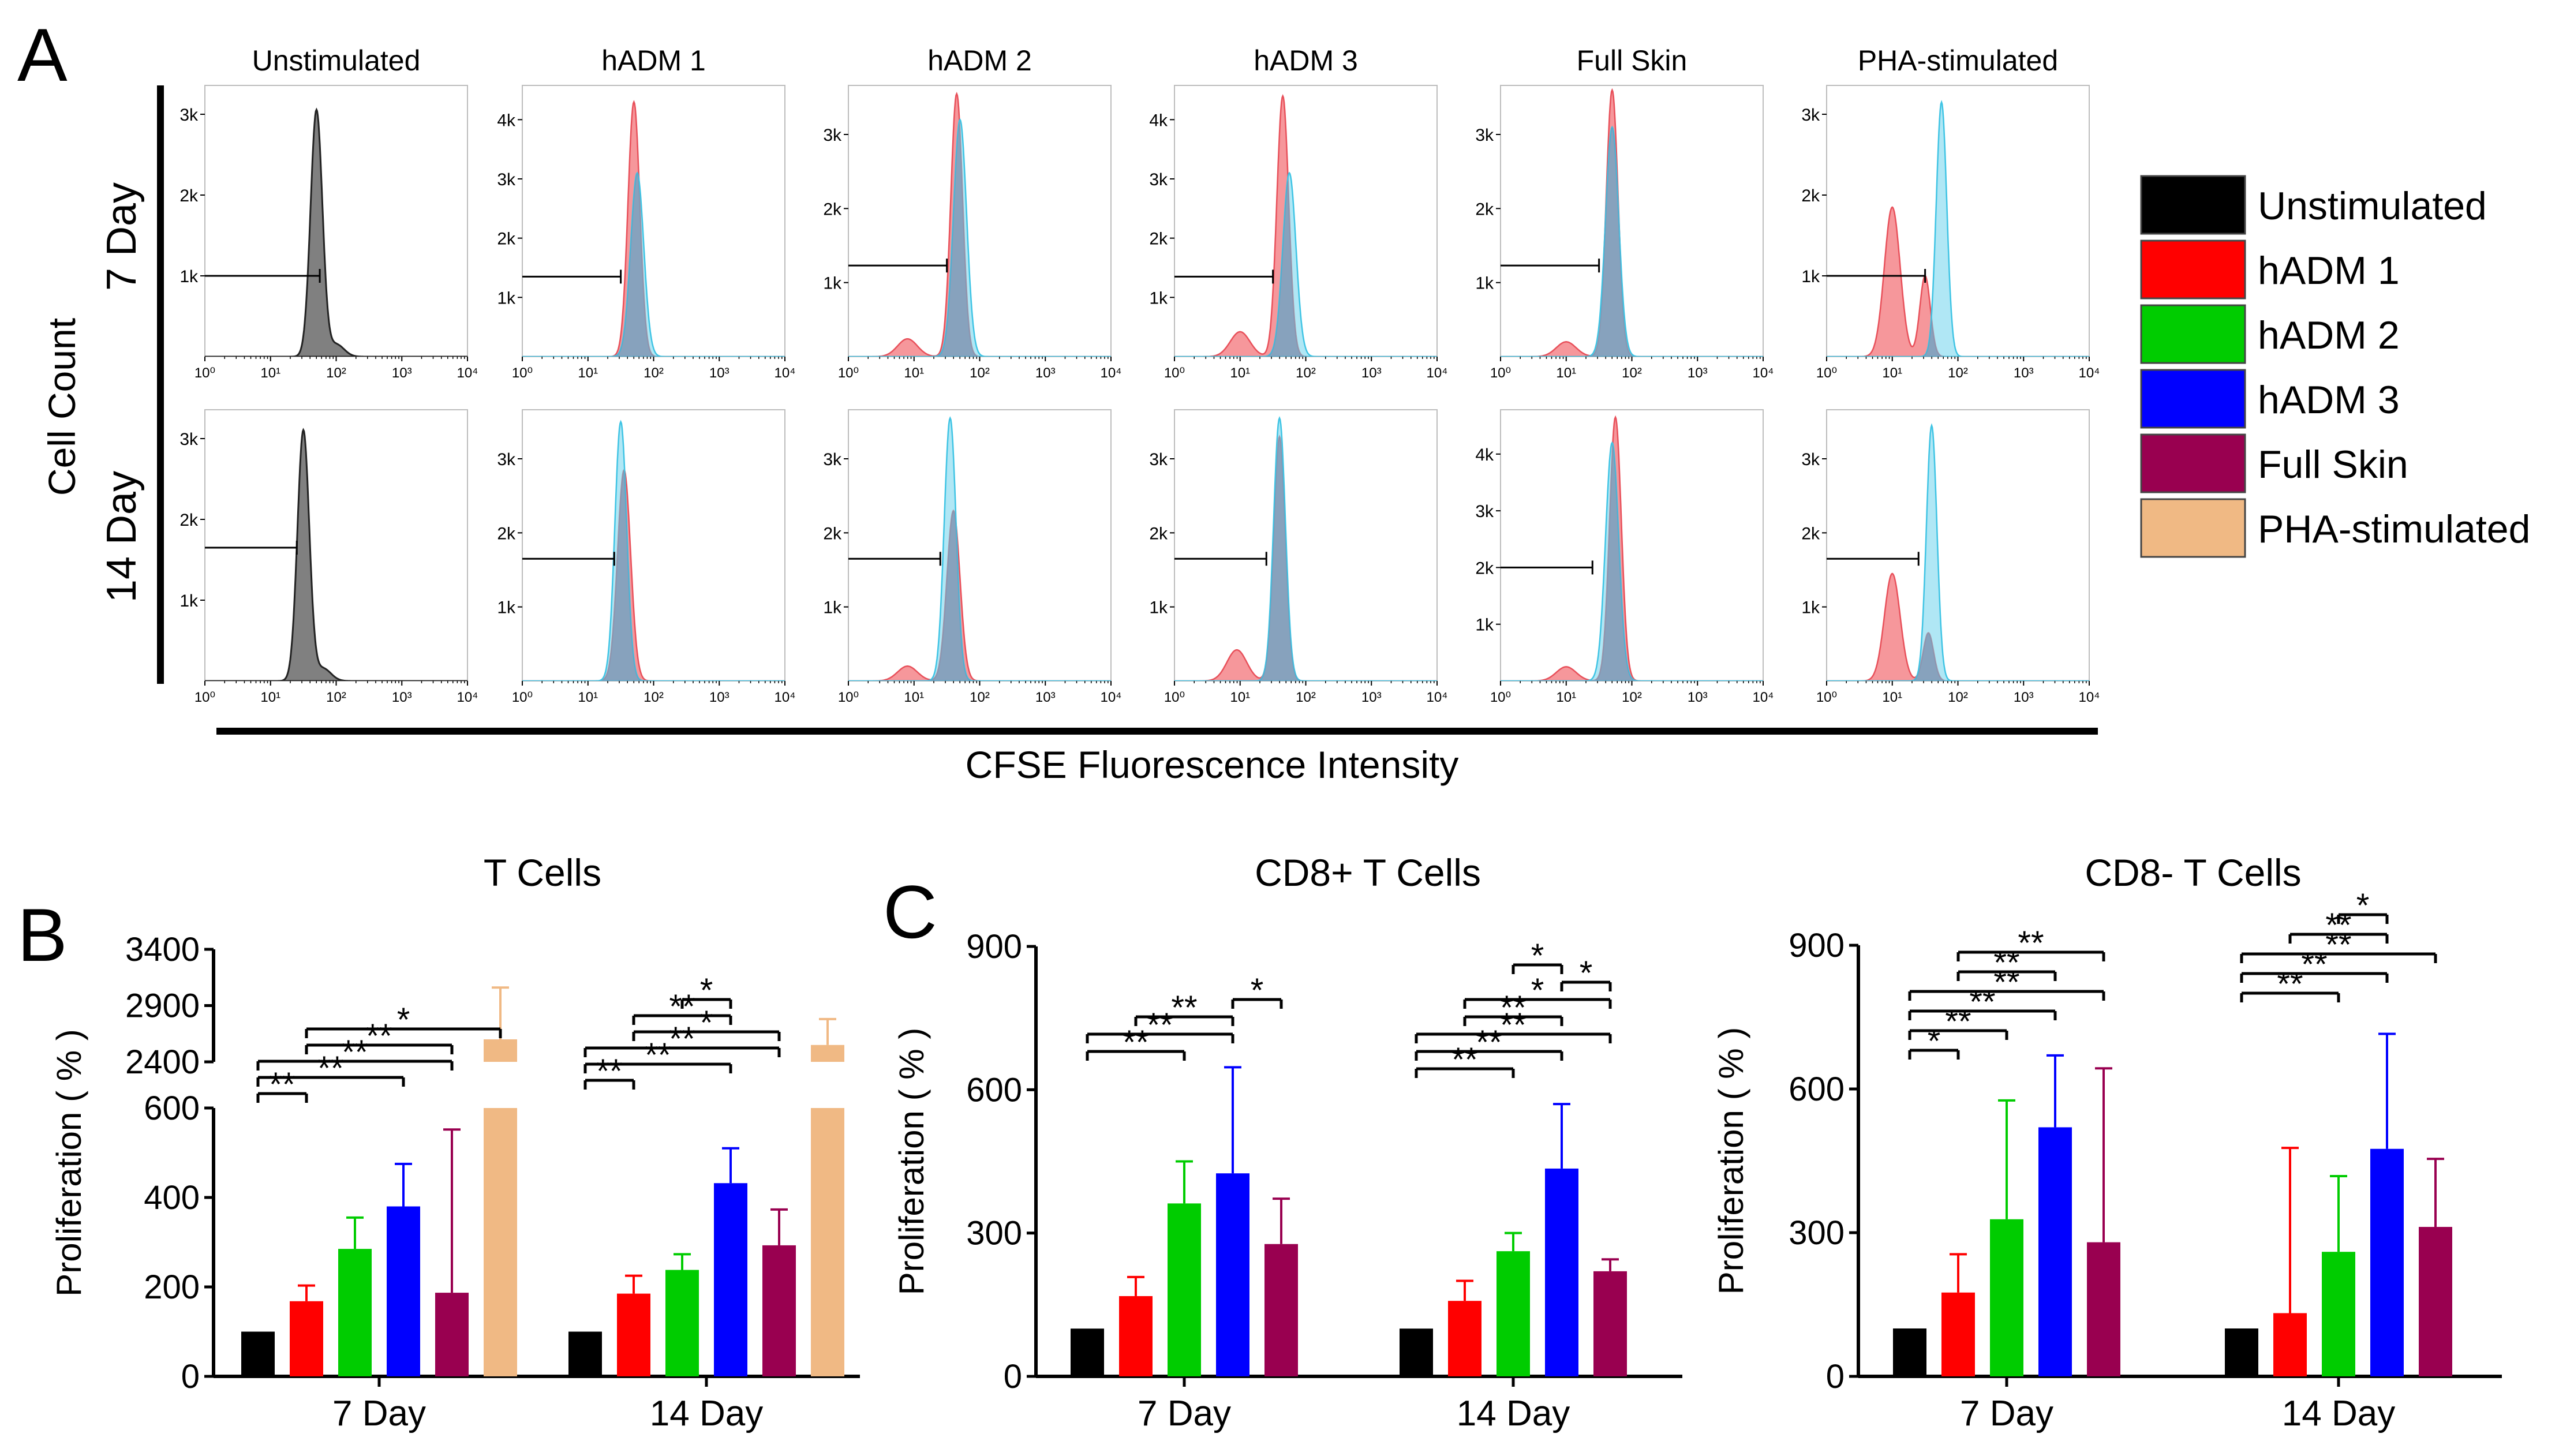  I want to click on x-tick-label: 14 Day, so click(706, 1414).